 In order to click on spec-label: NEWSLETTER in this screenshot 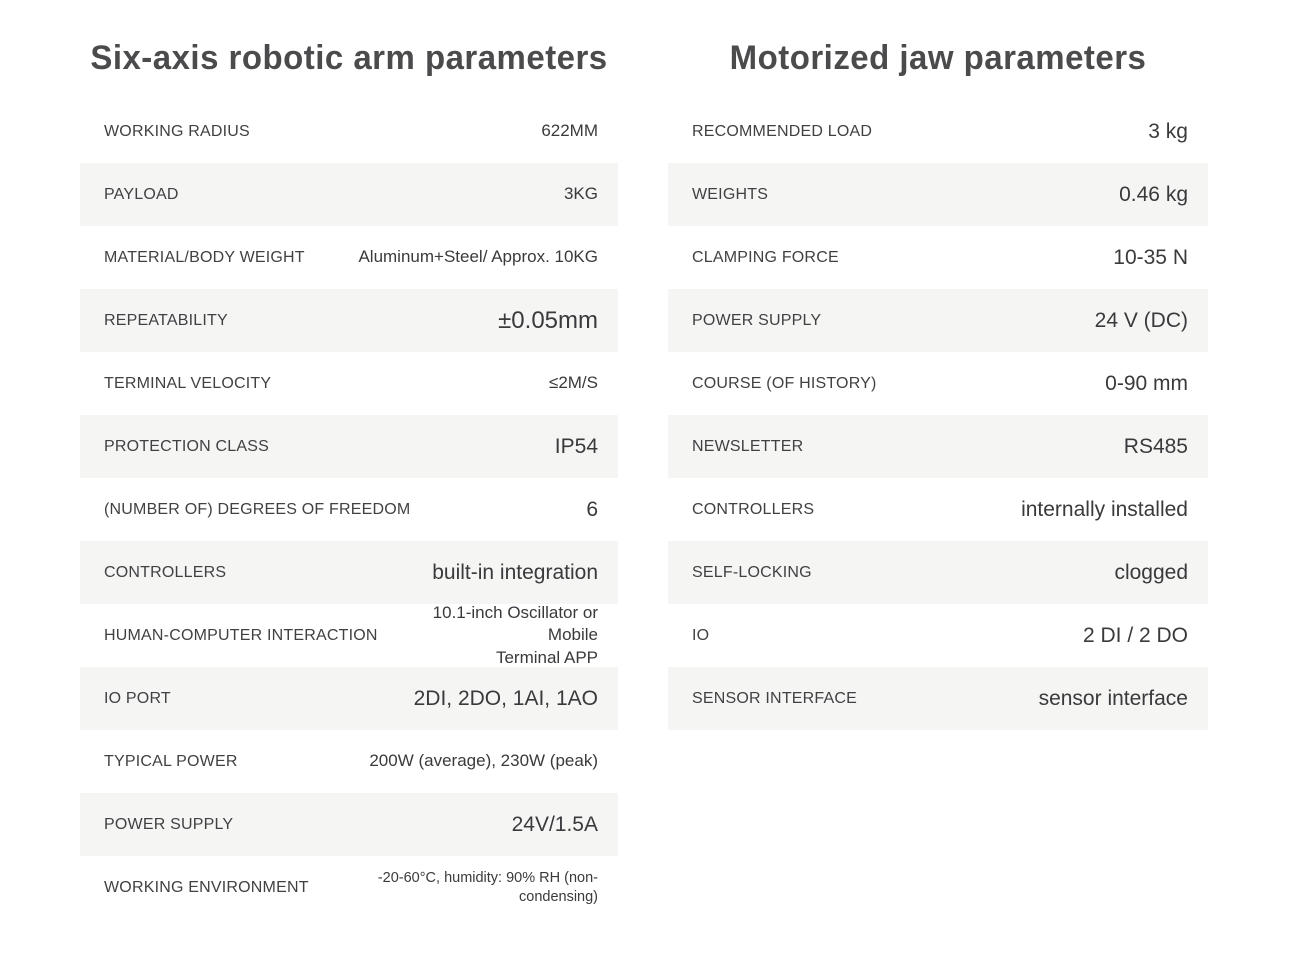, I will do `click(748, 446)`.